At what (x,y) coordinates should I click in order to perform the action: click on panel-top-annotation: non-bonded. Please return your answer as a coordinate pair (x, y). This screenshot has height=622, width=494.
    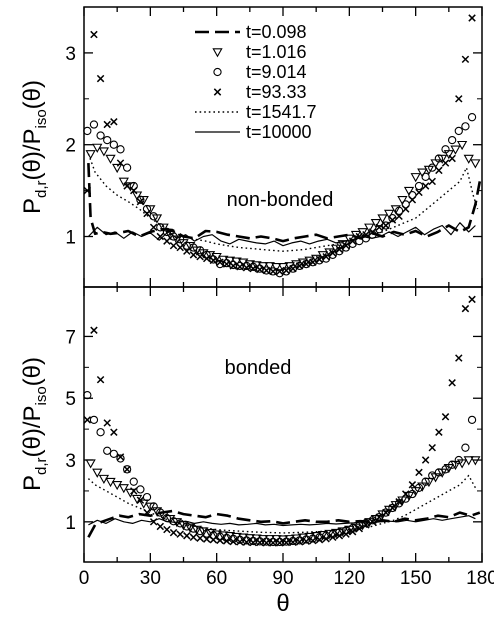
    Looking at the image, I should click on (280, 200).